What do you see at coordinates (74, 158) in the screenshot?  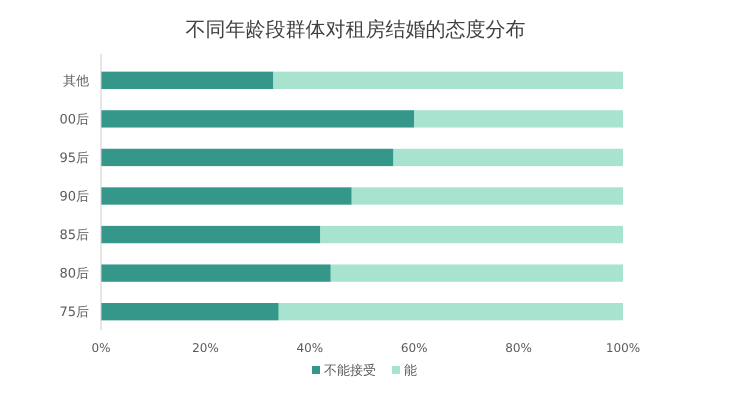 I see `y-tick-label: 95后` at bounding box center [74, 158].